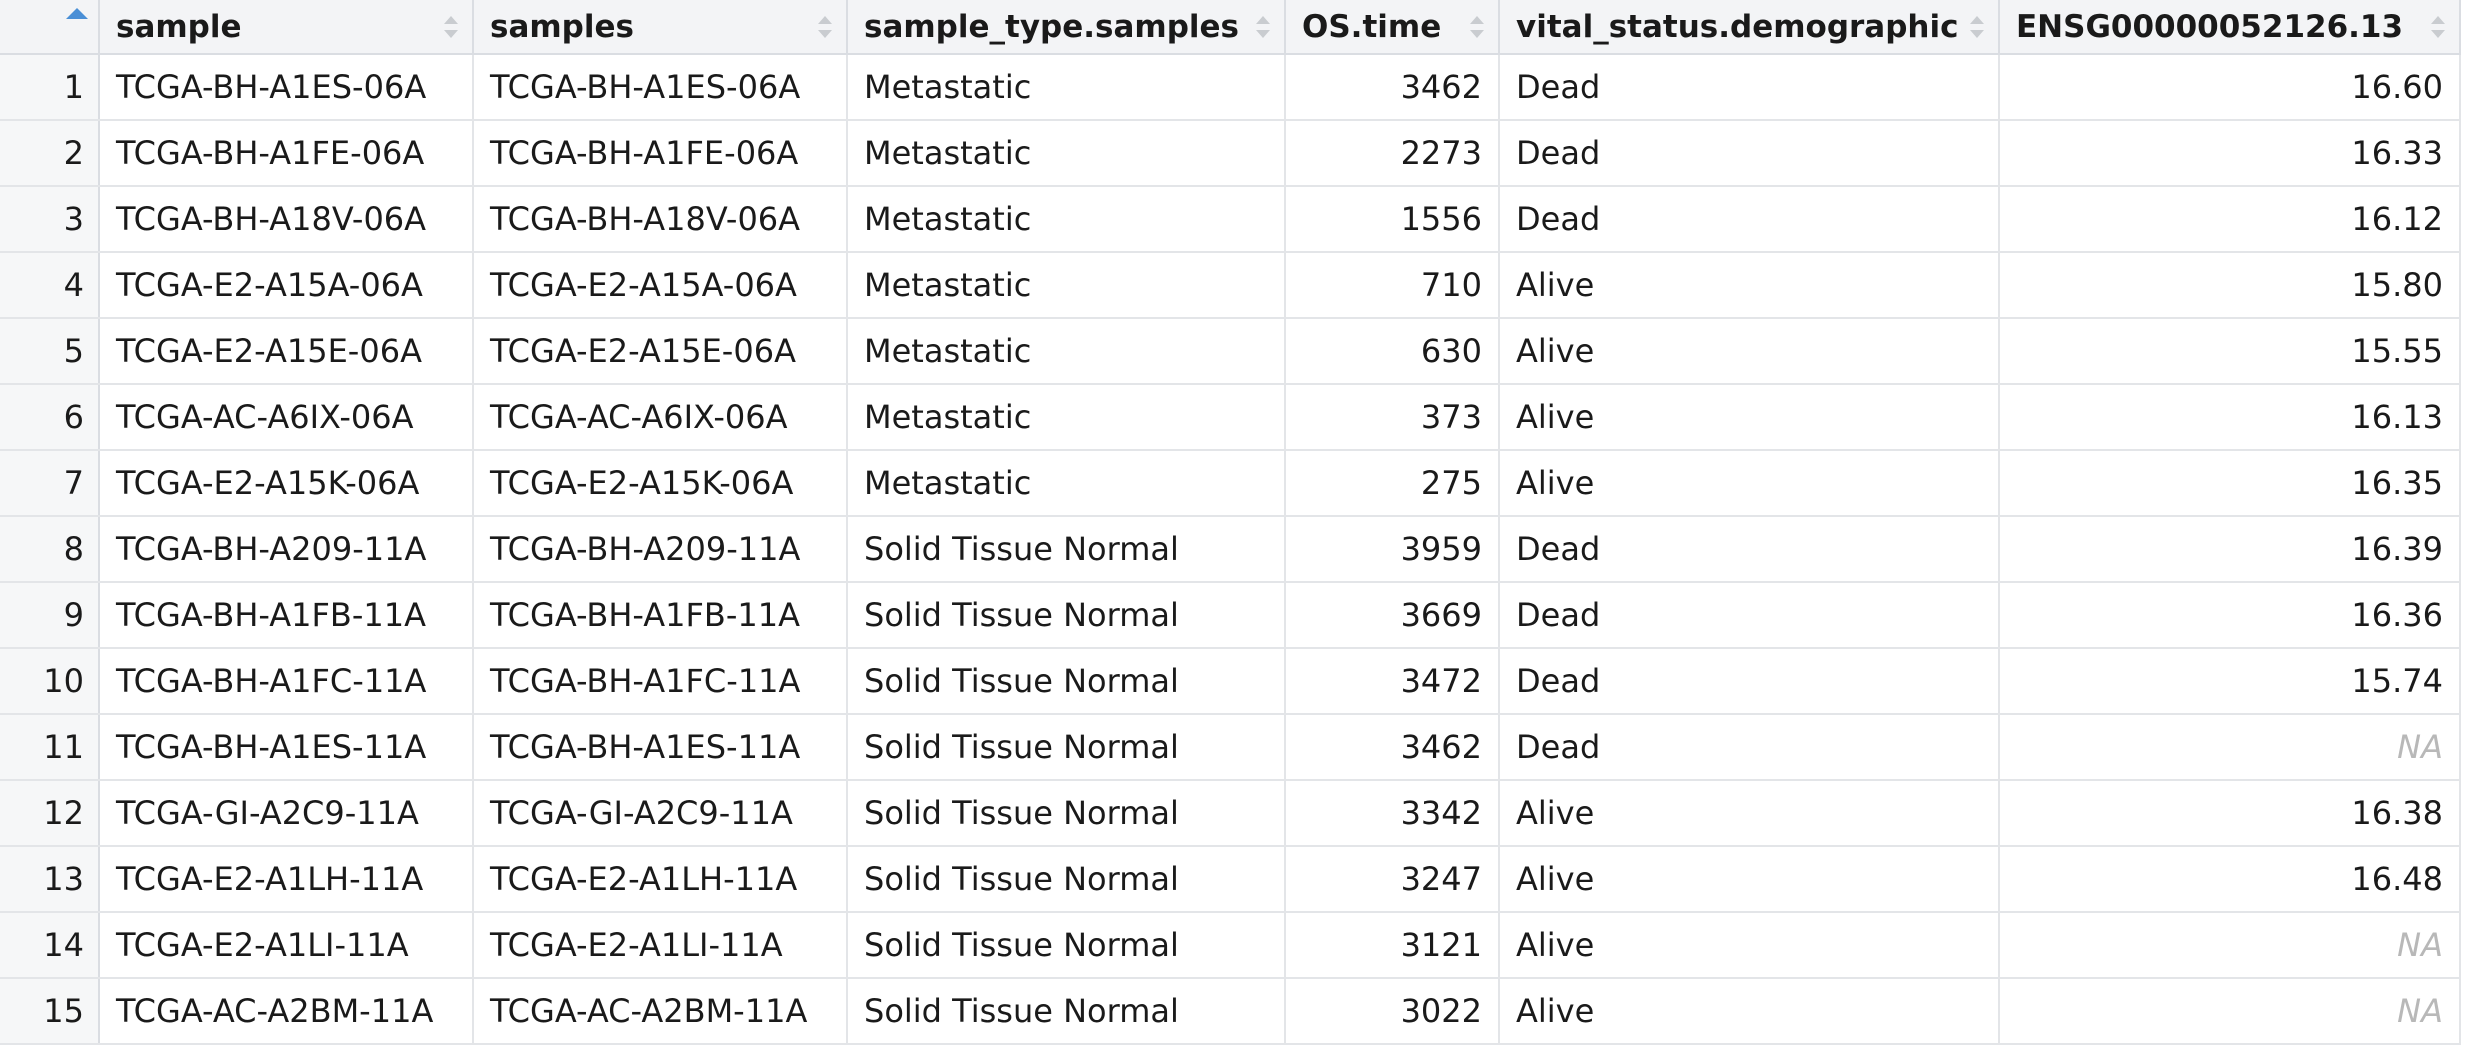 This screenshot has width=2466, height=1058. I want to click on cell-samples: TCGA-E2-A15K-06A, so click(660, 483).